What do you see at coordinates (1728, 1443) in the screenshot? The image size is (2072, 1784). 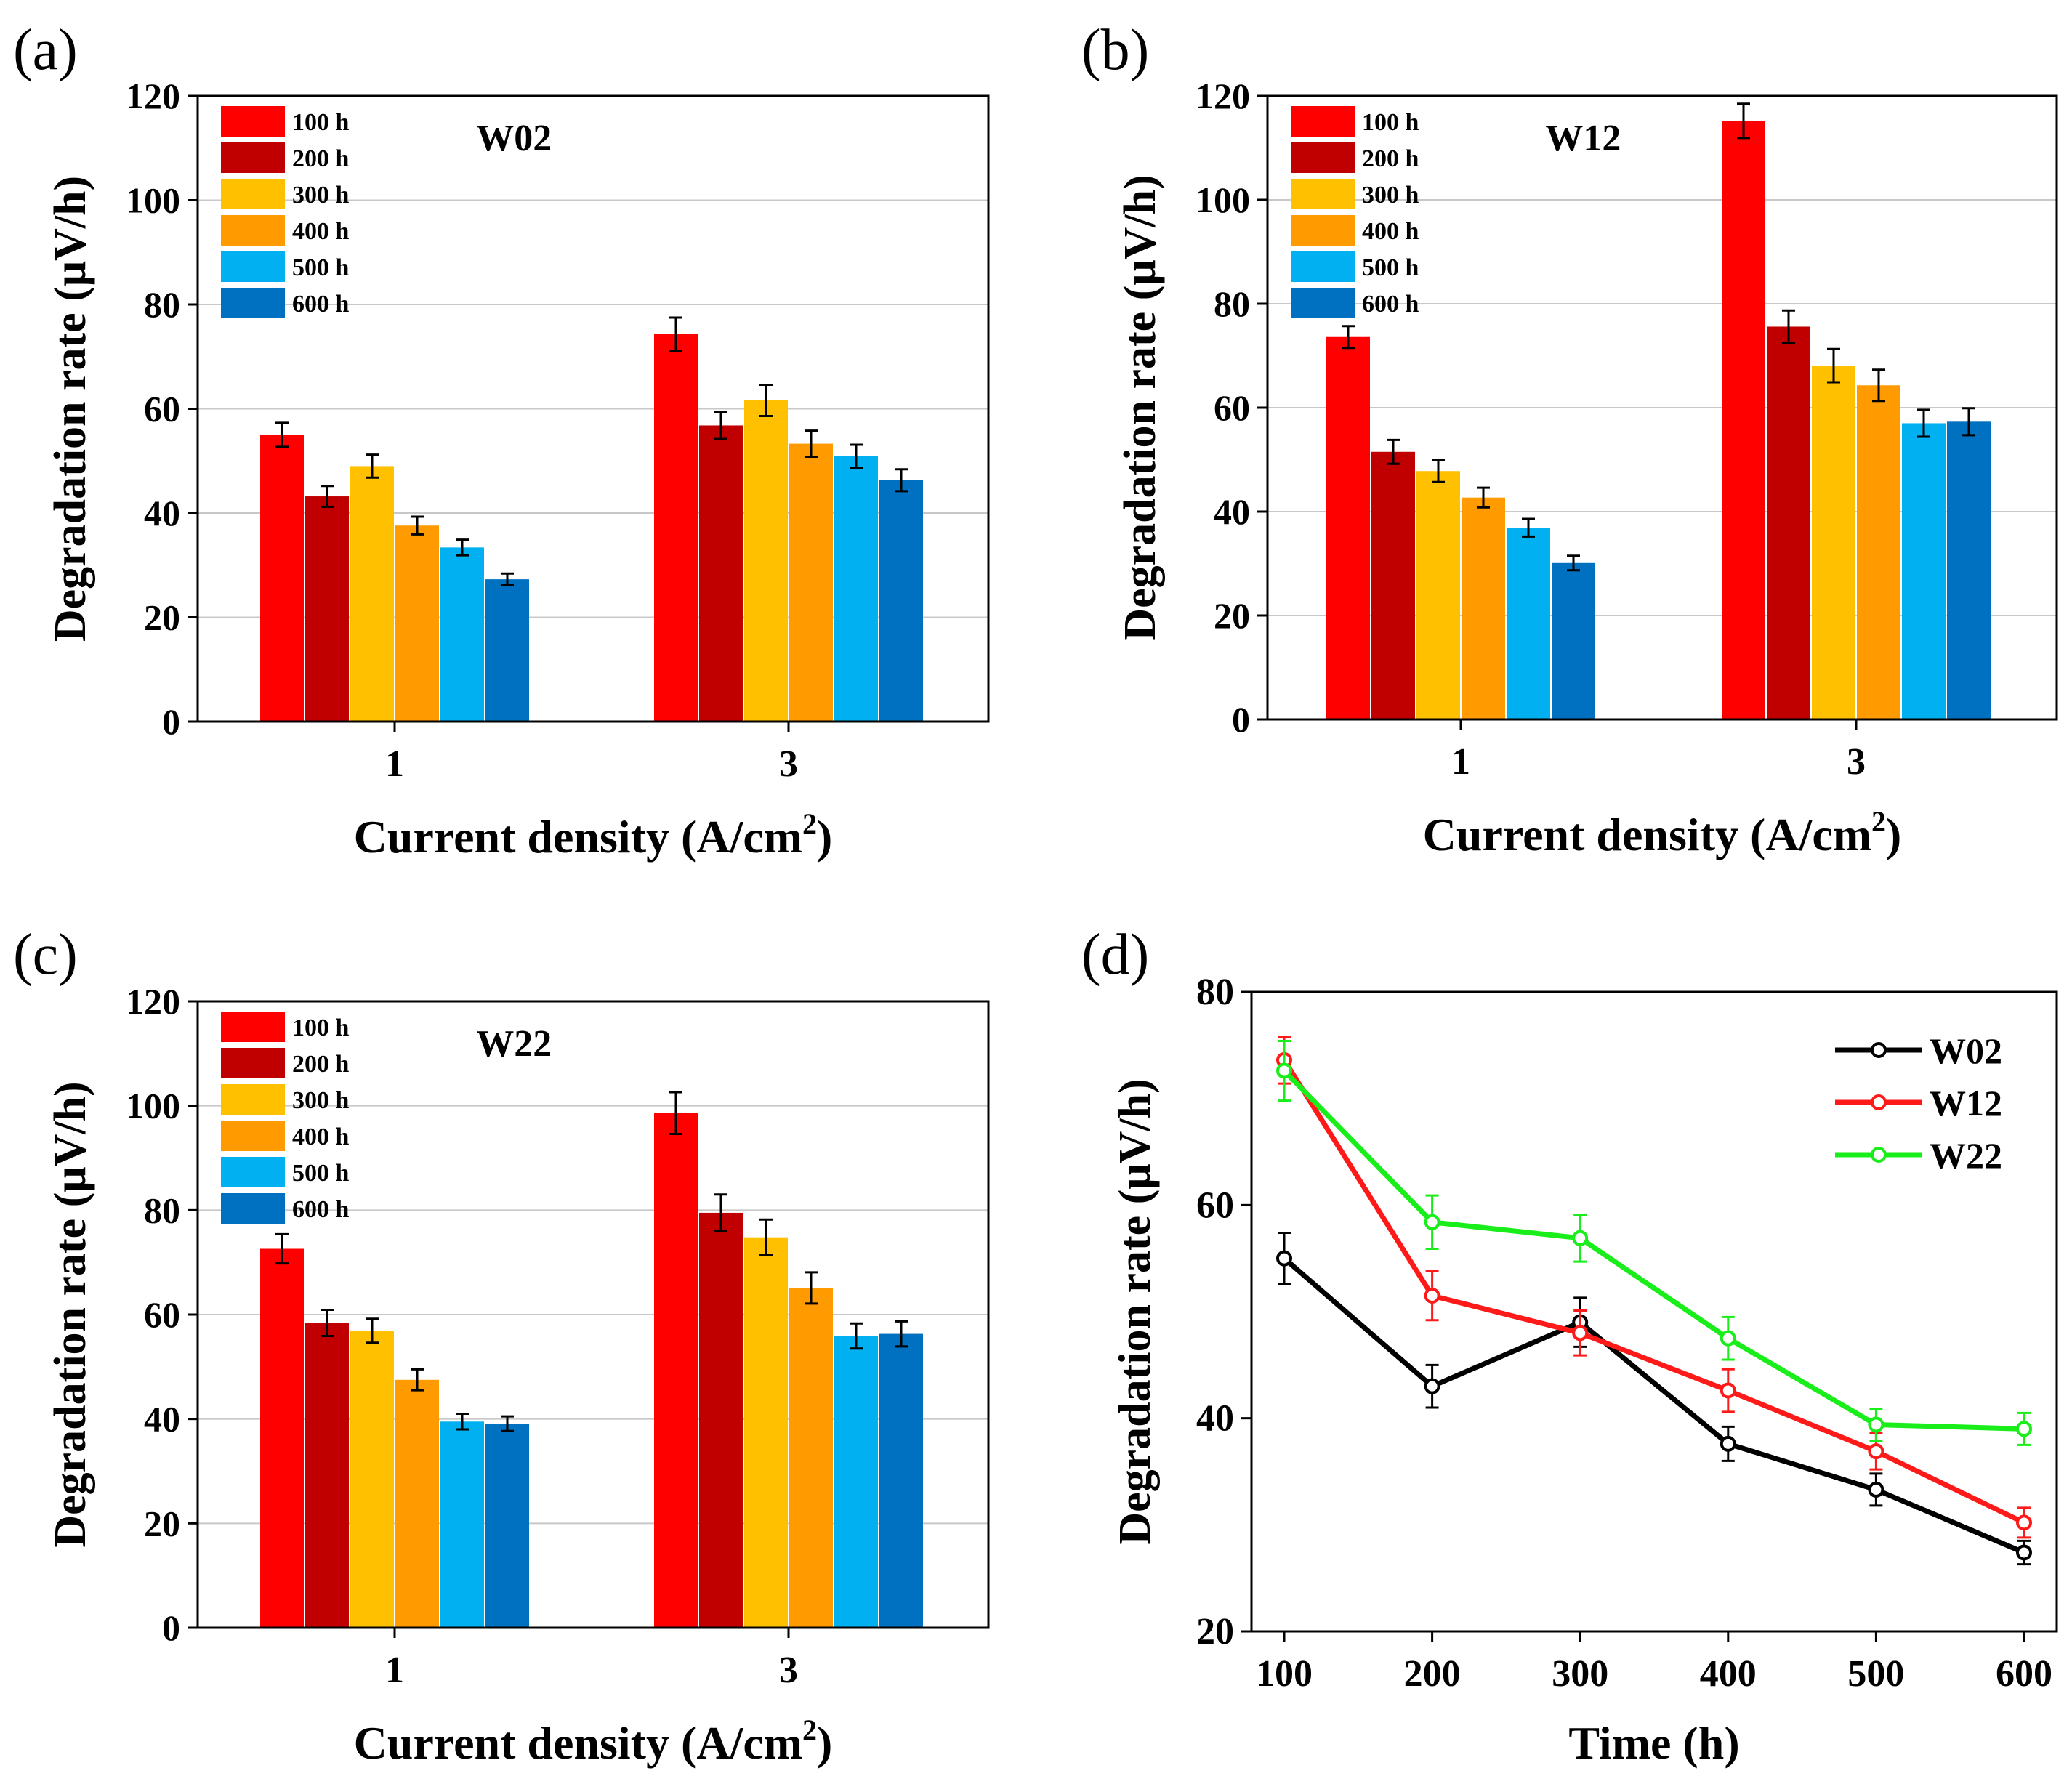 I see `data-point-W02` at bounding box center [1728, 1443].